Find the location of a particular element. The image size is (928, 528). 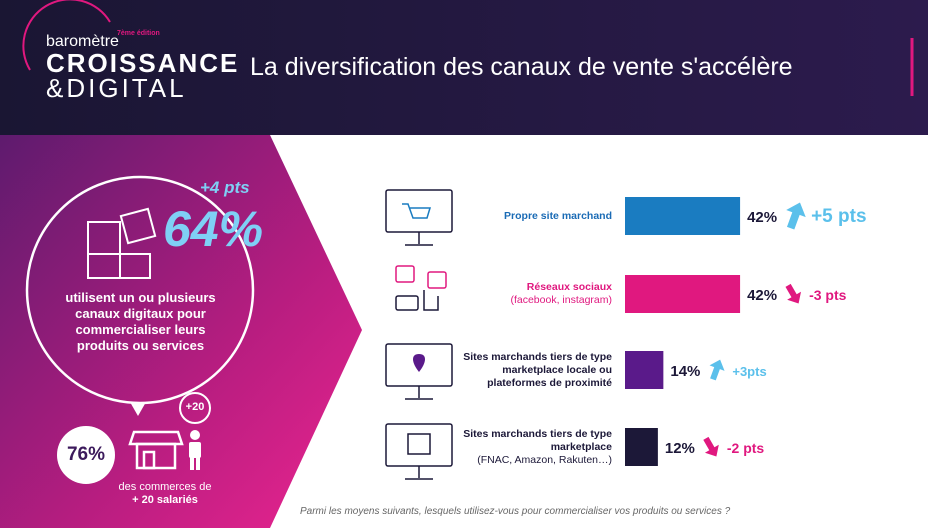

change-label: -3 pts is located at coordinates (828, 295).